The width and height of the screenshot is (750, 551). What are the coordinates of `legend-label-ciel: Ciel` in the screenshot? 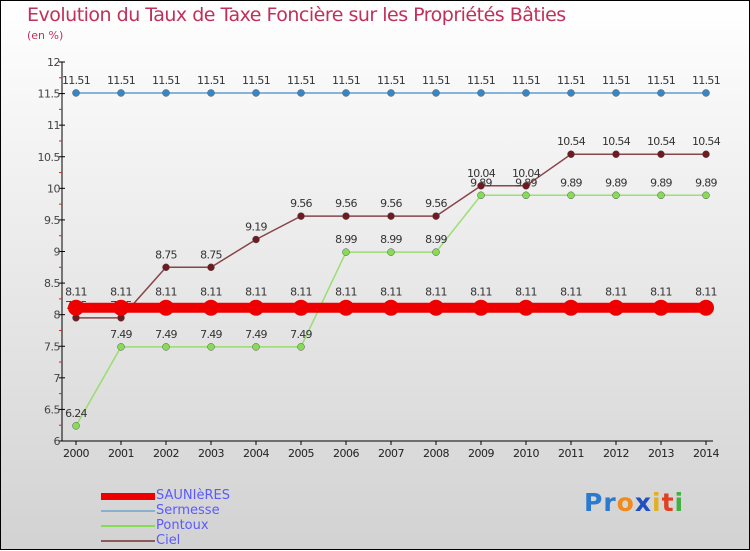 It's located at (168, 540).